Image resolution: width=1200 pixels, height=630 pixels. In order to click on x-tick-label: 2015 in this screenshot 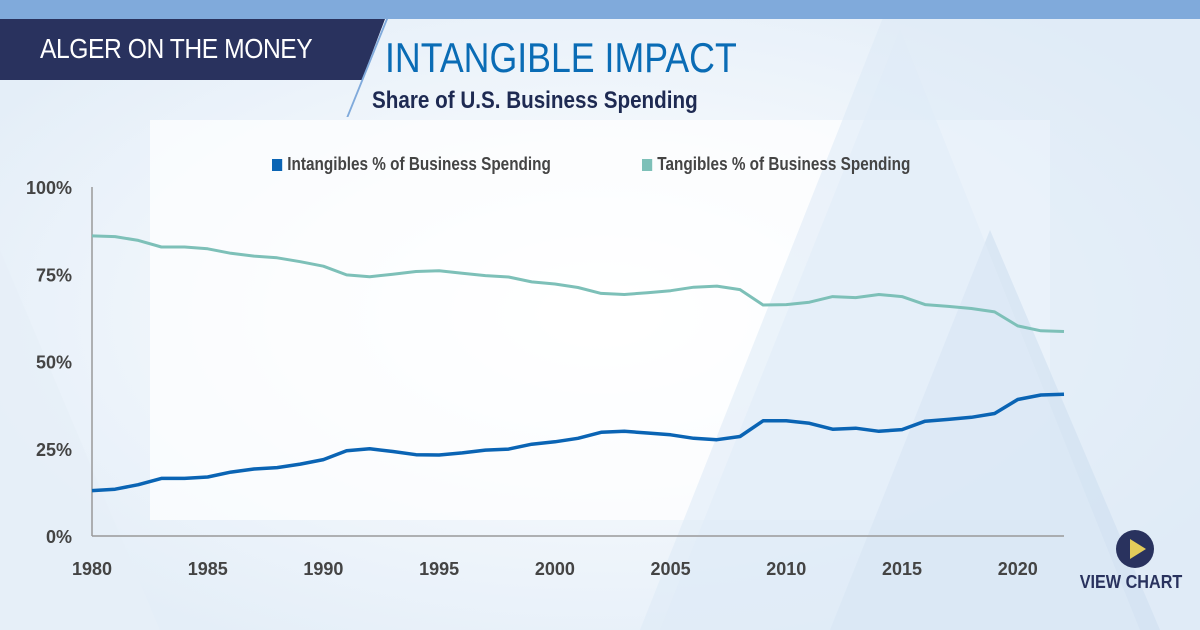, I will do `click(902, 569)`.